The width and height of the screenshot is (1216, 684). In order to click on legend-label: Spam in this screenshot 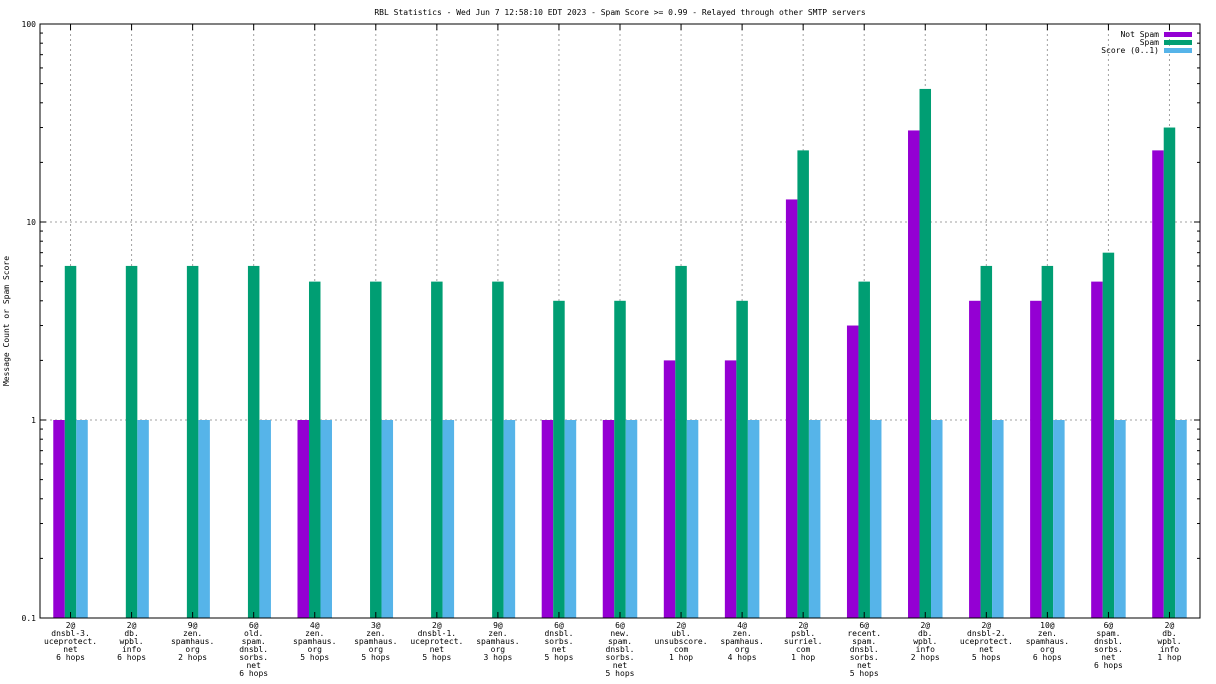, I will do `click(1149, 42)`.